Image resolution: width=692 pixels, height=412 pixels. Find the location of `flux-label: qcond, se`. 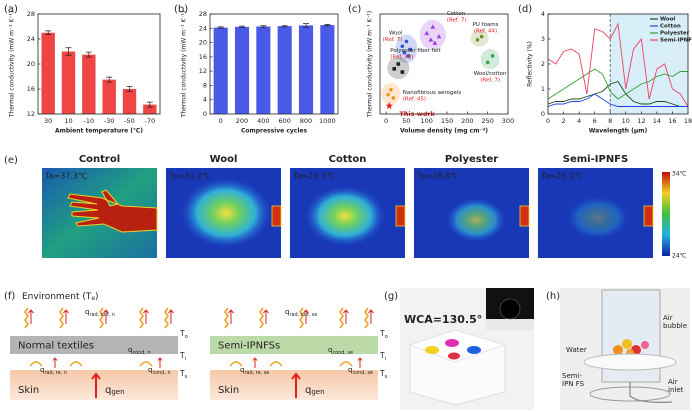

flux-label: qcond, se is located at coordinates (340, 351).